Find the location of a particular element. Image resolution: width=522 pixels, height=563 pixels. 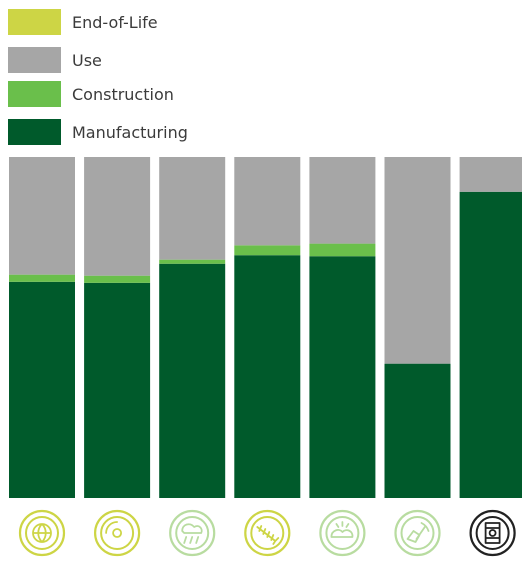

smog-no-icon is located at coordinates (342, 533).